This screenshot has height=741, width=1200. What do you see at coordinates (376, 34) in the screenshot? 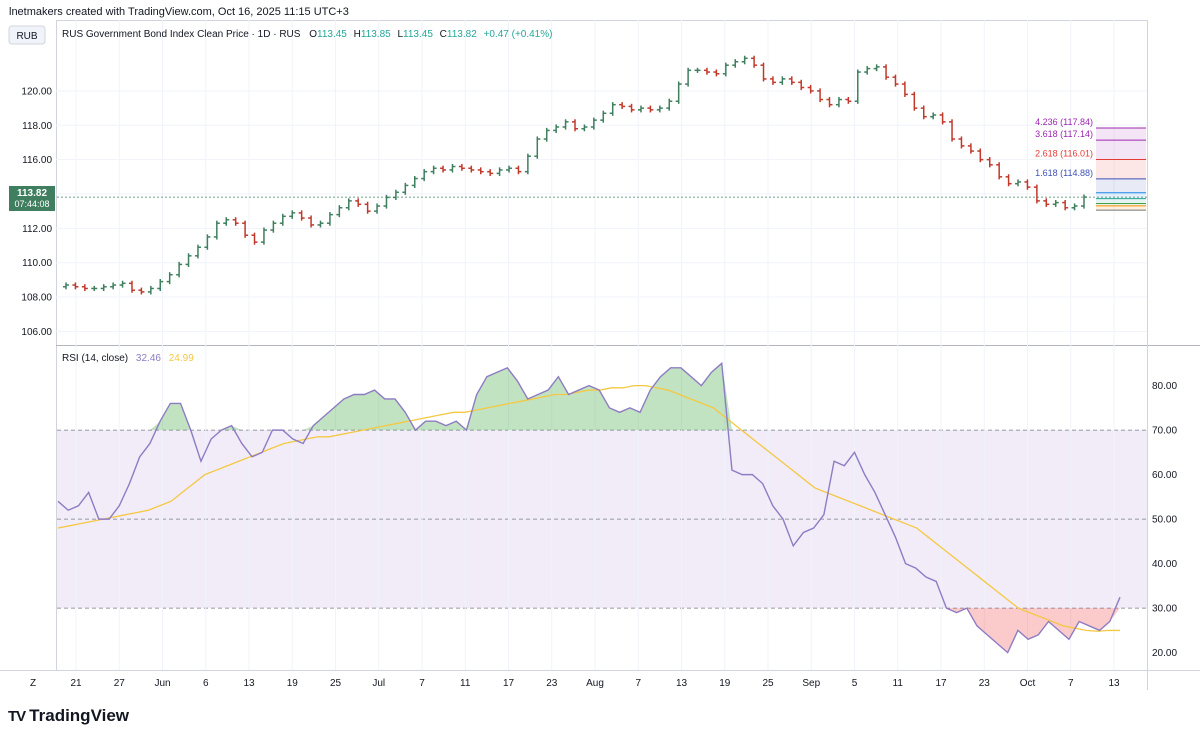
I see `high-value: 113.85` at bounding box center [376, 34].